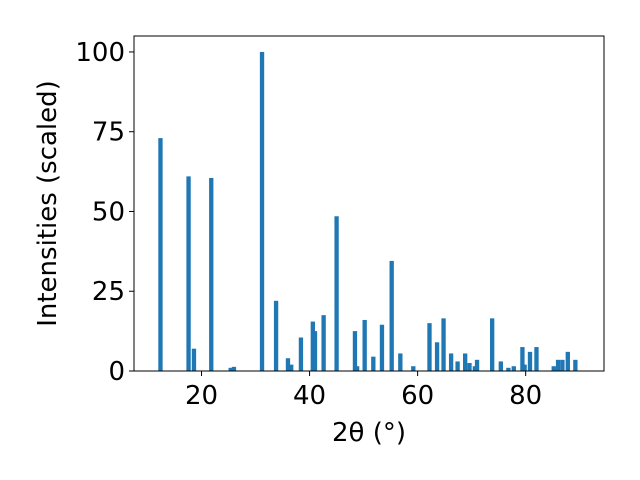 This screenshot has height=480, width=640. I want to click on x-tick-label: 60, so click(417, 396).